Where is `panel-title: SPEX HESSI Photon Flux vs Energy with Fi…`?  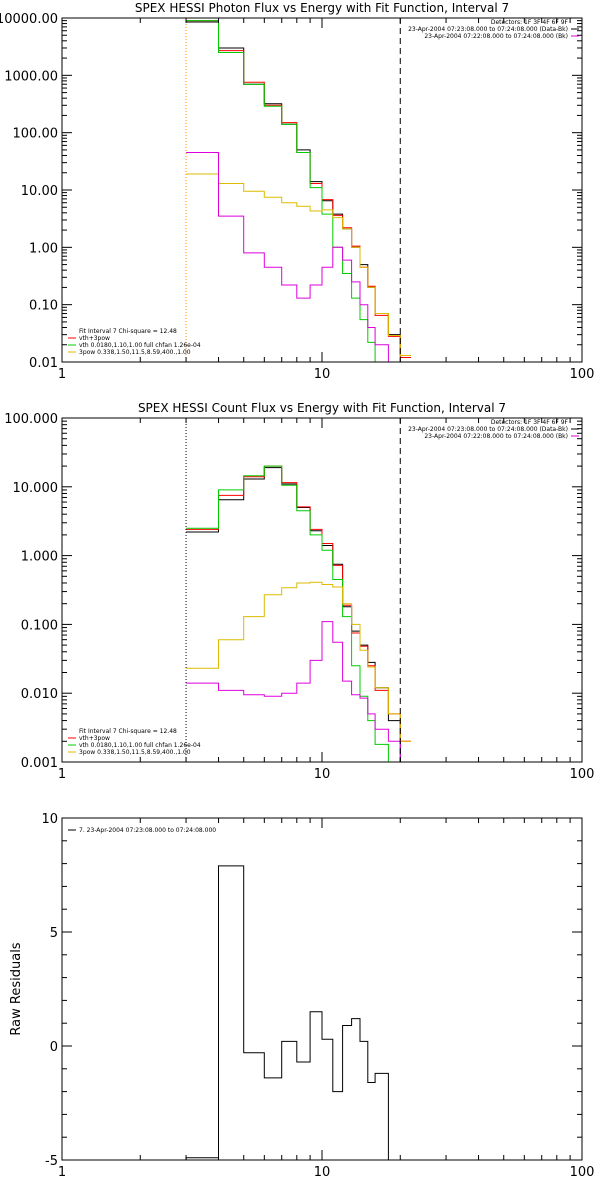 panel-title: SPEX HESSI Photon Flux vs Energy with Fi… is located at coordinates (322, 8).